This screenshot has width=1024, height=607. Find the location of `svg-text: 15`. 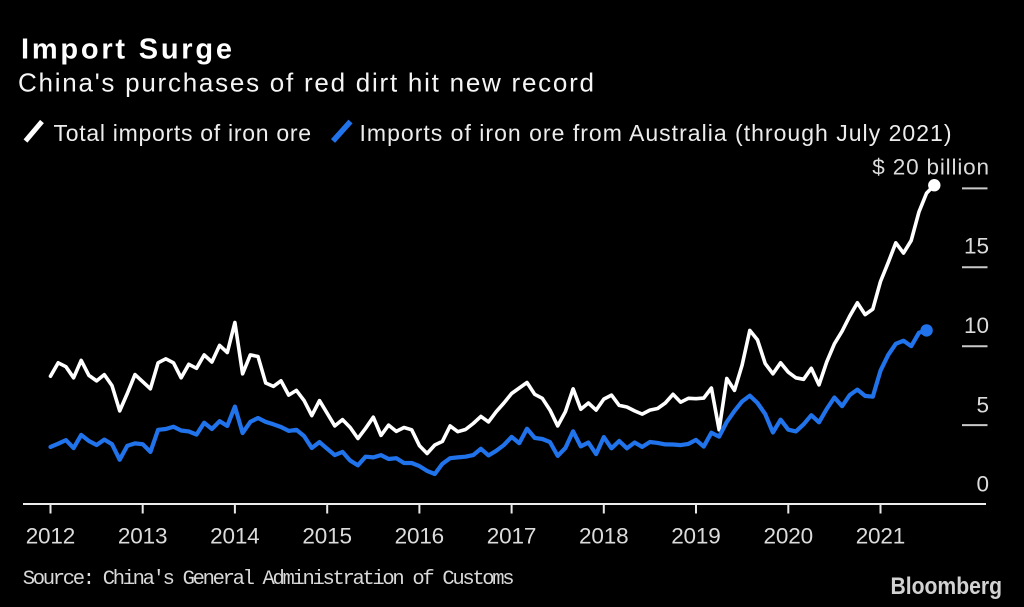

svg-text: 15 is located at coordinates (976, 245).